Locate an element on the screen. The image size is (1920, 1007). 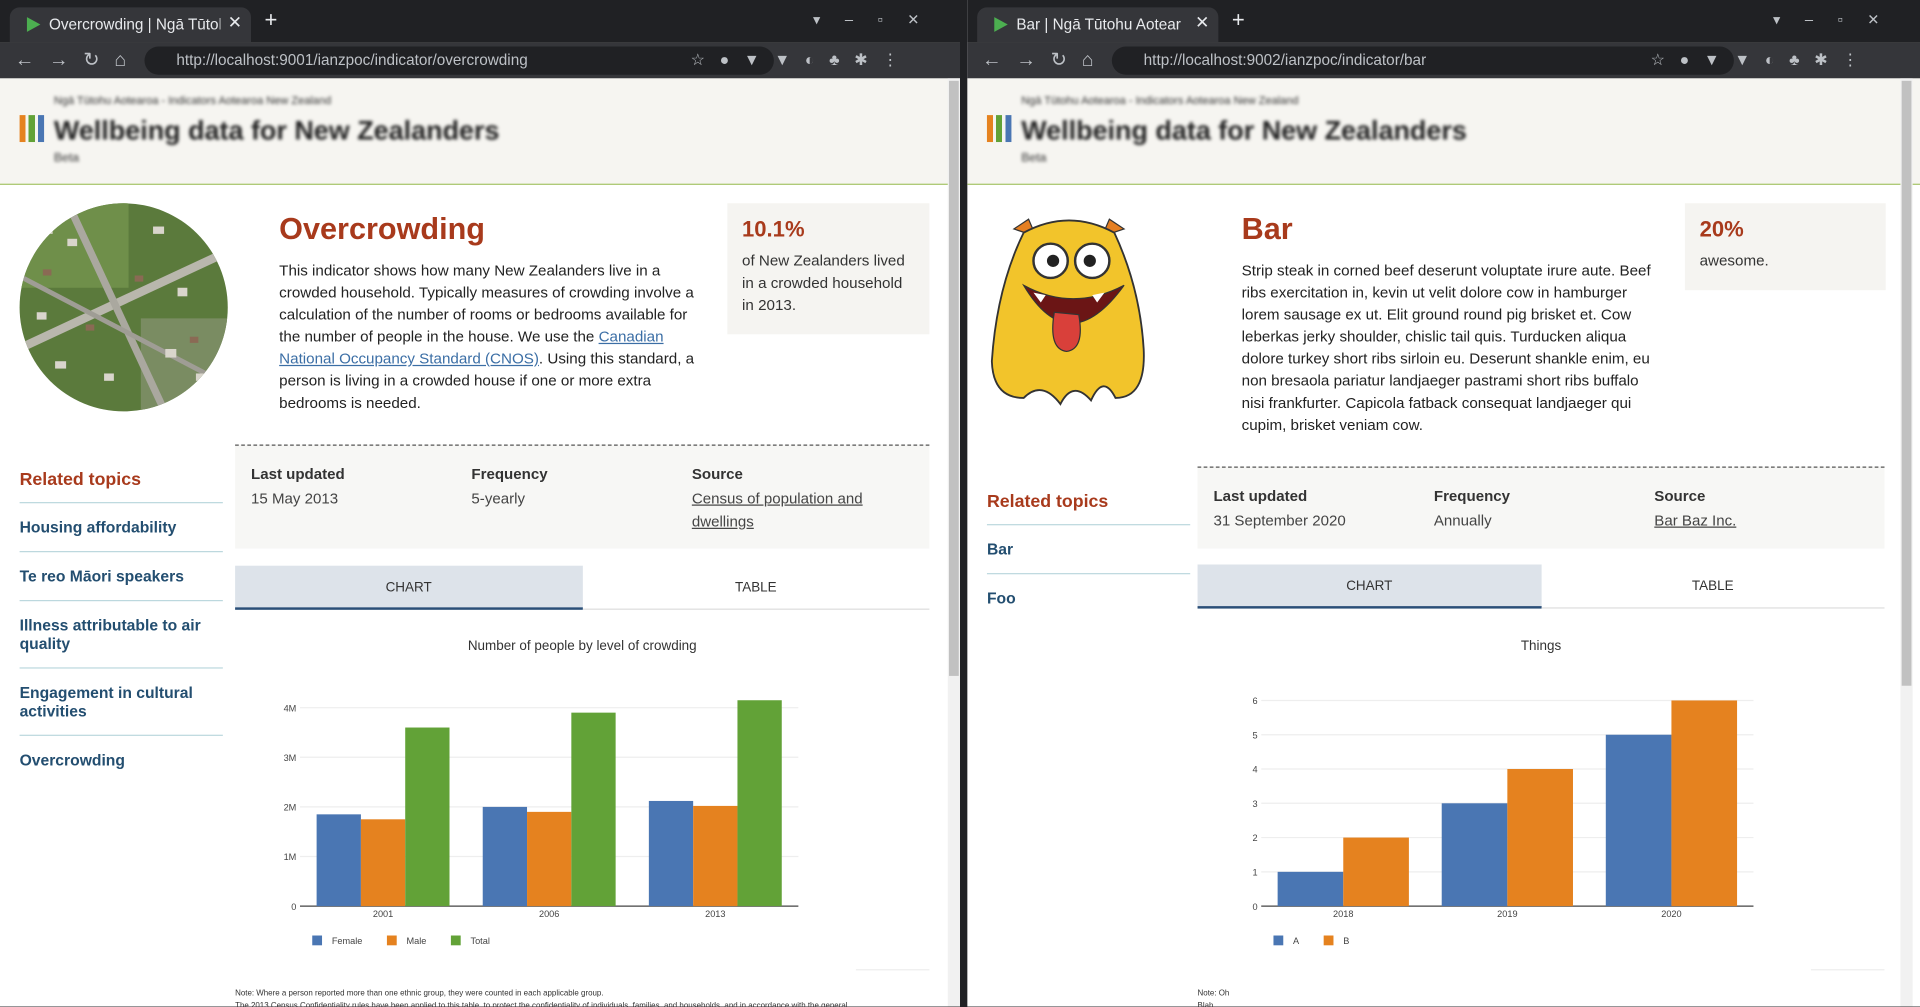
y-tick-label: 1 is located at coordinates (1254, 873).